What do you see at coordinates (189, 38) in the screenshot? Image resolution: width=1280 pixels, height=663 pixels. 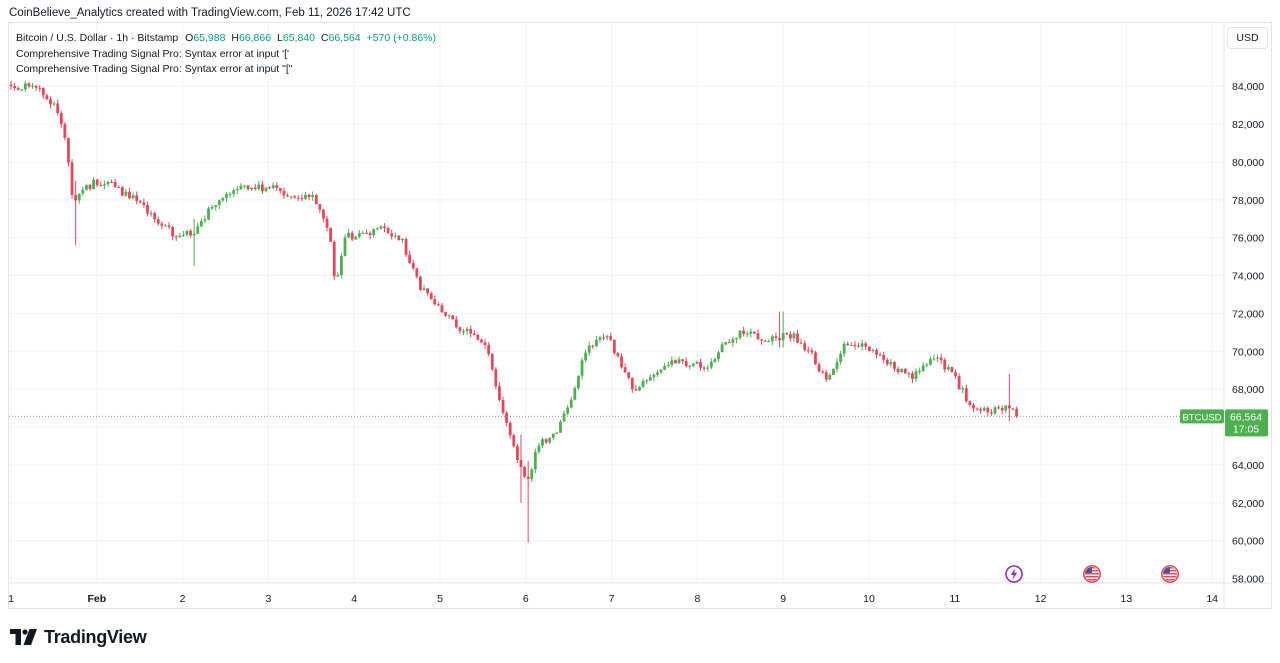 I see `legend-open-label: O` at bounding box center [189, 38].